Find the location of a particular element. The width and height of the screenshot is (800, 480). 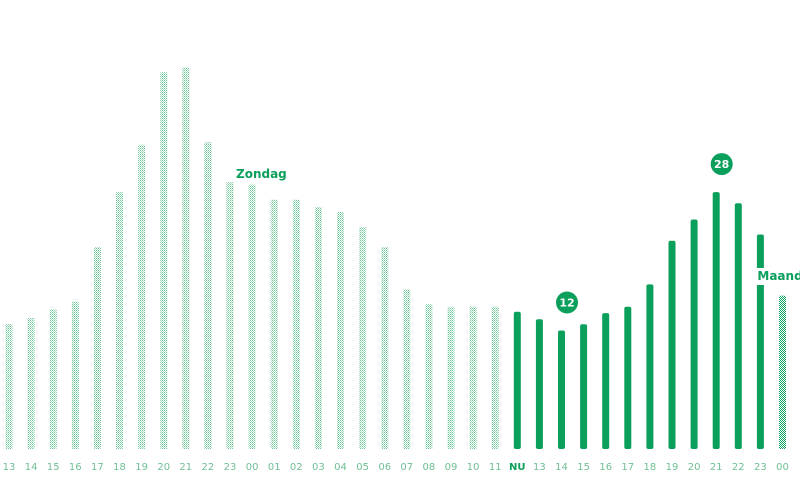

day-label-background is located at coordinates (777, 276).